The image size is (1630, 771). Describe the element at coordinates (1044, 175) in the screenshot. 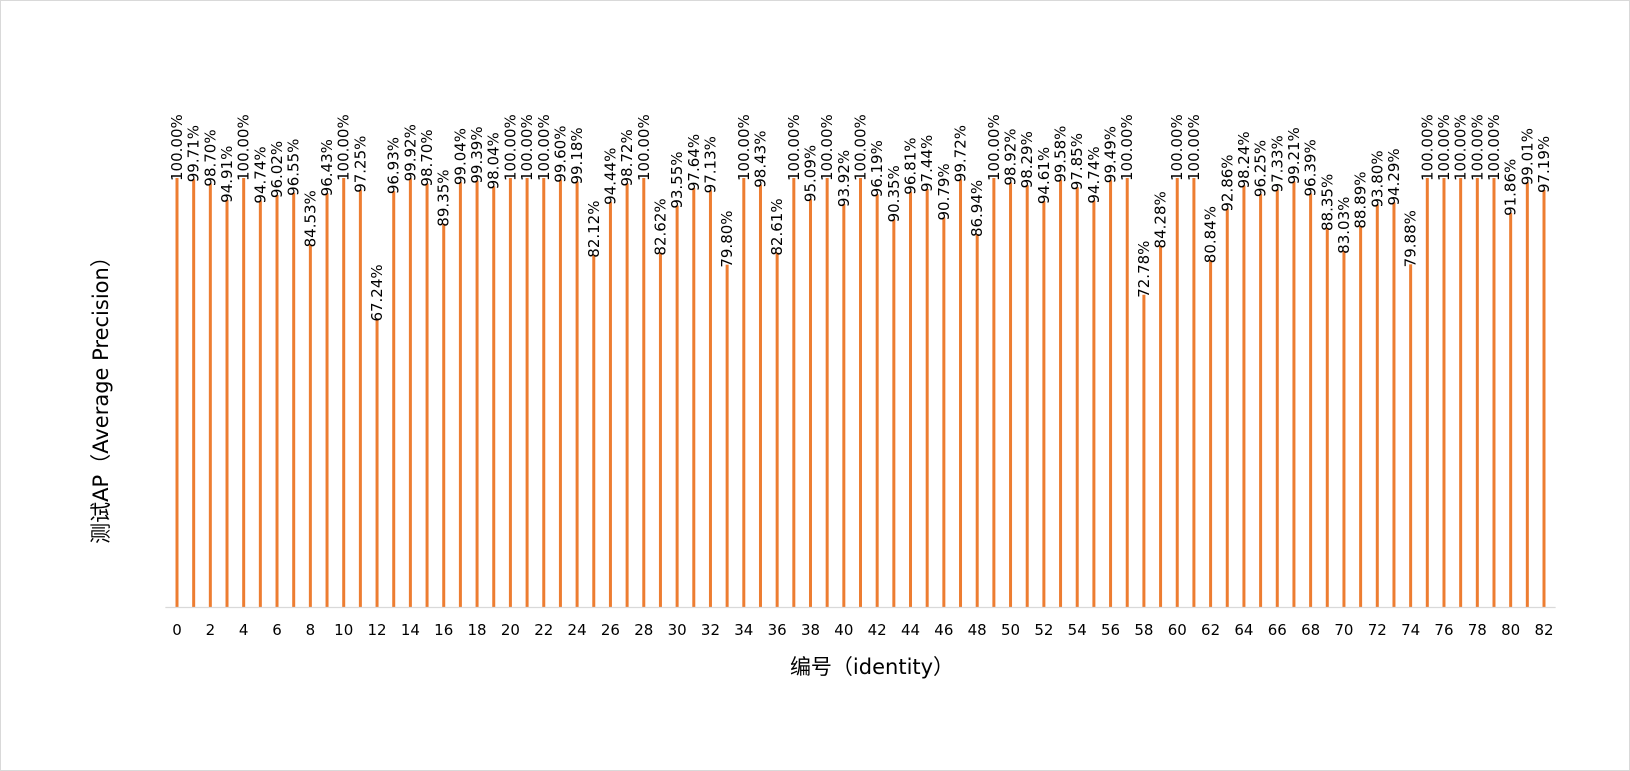

I see `data-label-52: 94.61%` at that location.